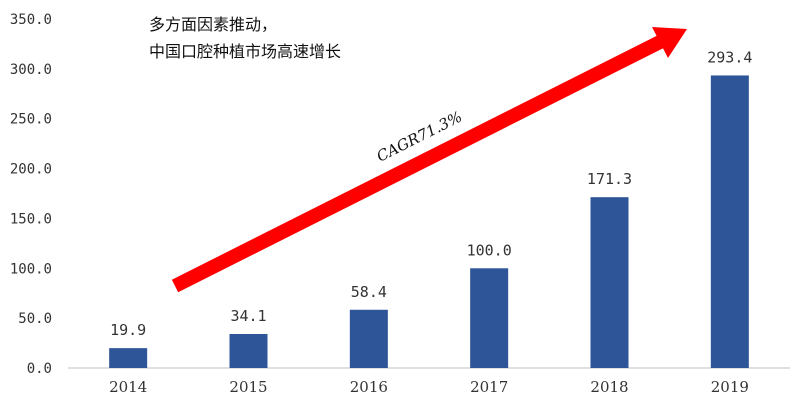 The width and height of the screenshot is (800, 402). Describe the element at coordinates (429, 387) in the screenshot. I see `x-axis: 2014 2015 2016 2017 2018 2019` at that location.